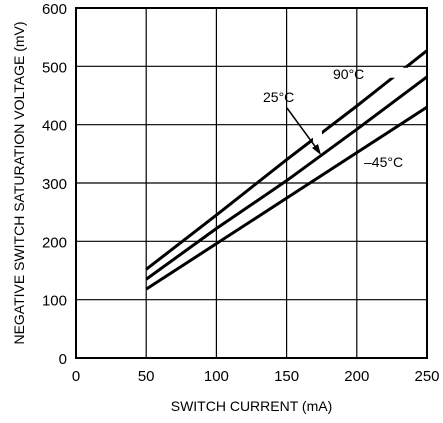 Image resolution: width=443 pixels, height=423 pixels. I want to click on x-axis-label: SWITCH CURRENT (mA), so click(252, 406).